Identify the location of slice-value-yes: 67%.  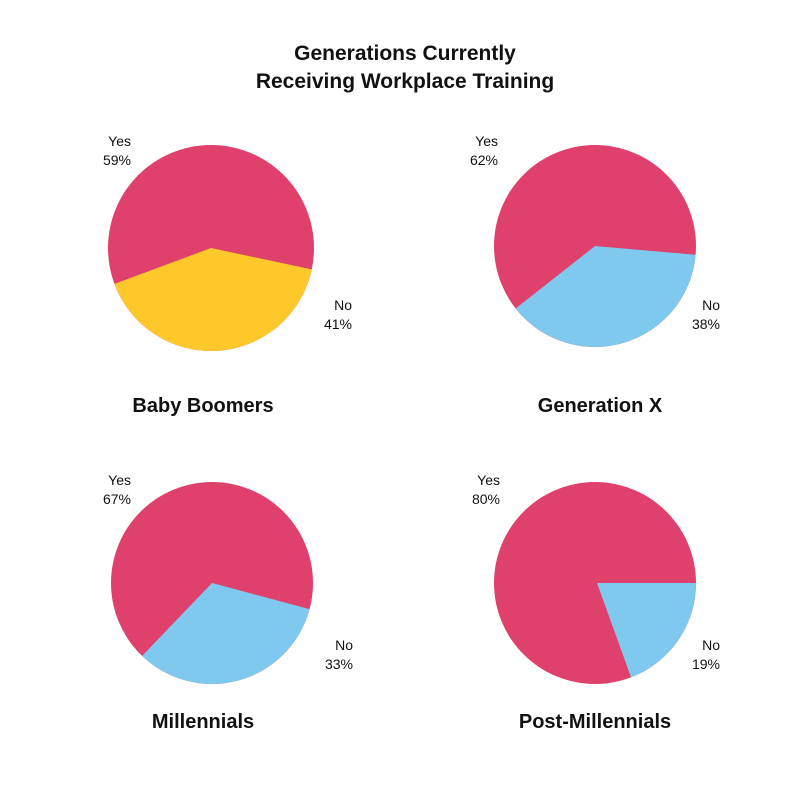
(116, 499).